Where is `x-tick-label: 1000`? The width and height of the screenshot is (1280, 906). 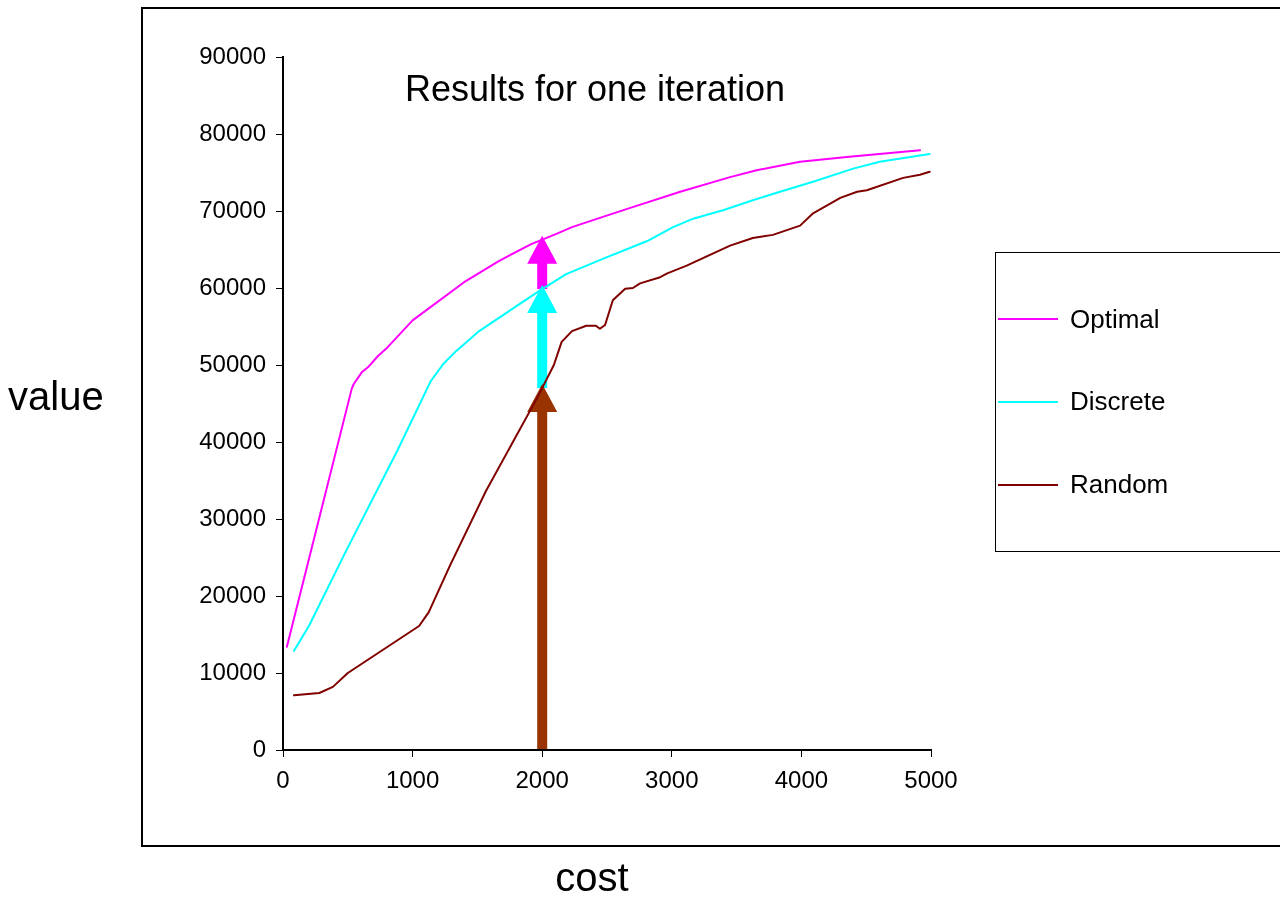
x-tick-label: 1000 is located at coordinates (412, 780).